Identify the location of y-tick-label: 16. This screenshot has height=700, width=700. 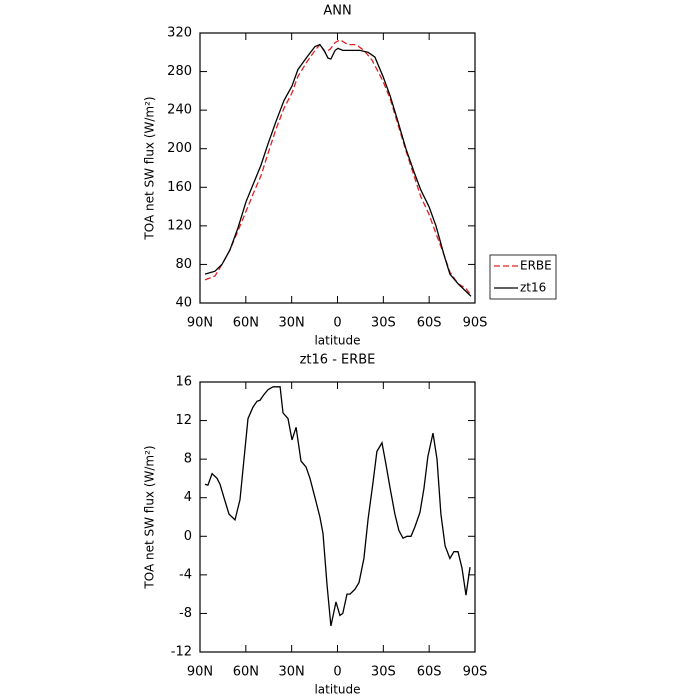
(183, 382).